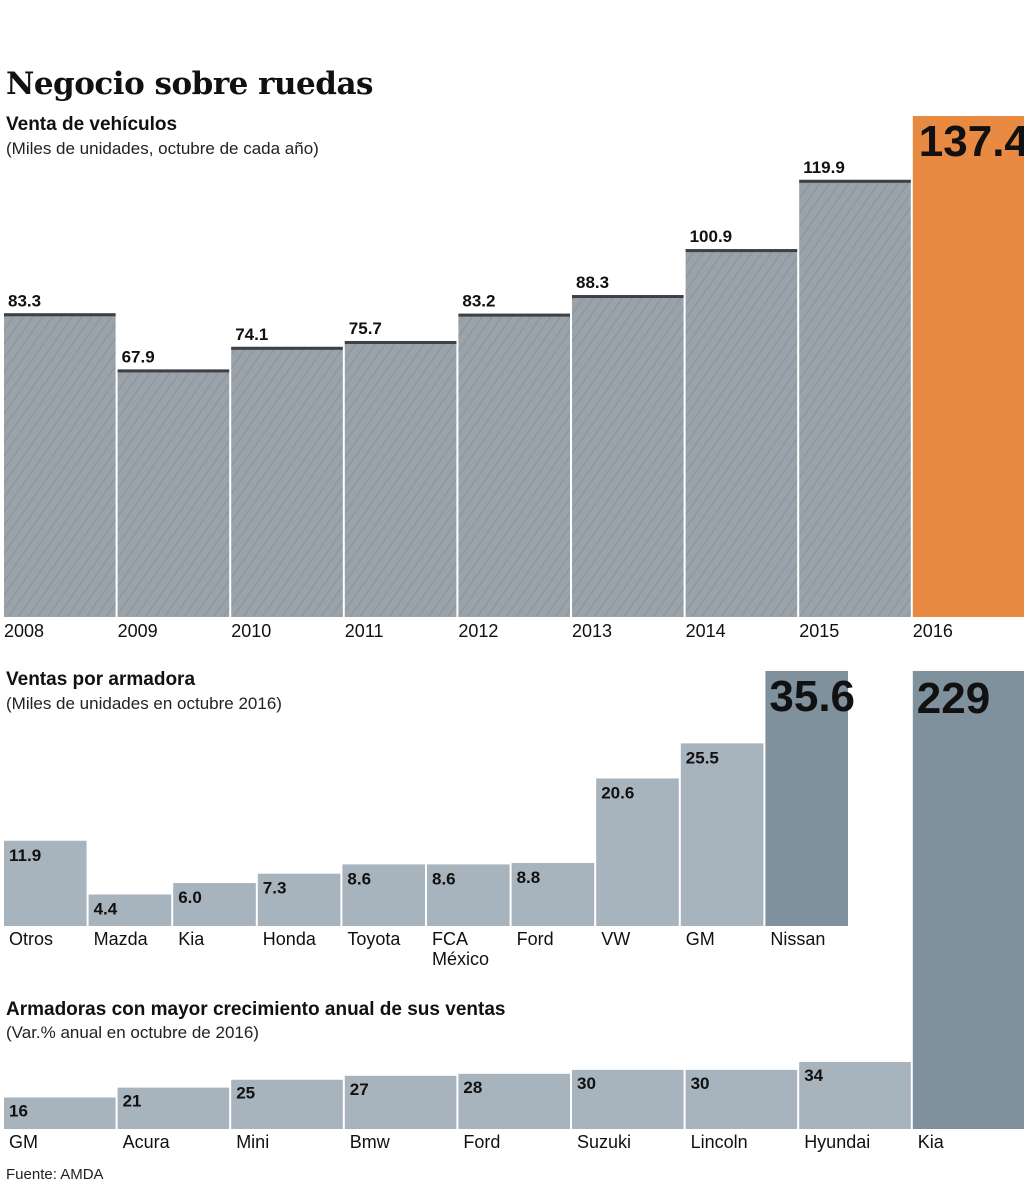 The width and height of the screenshot is (1024, 1186). I want to click on growth-bar-Kia, so click(968, 900).